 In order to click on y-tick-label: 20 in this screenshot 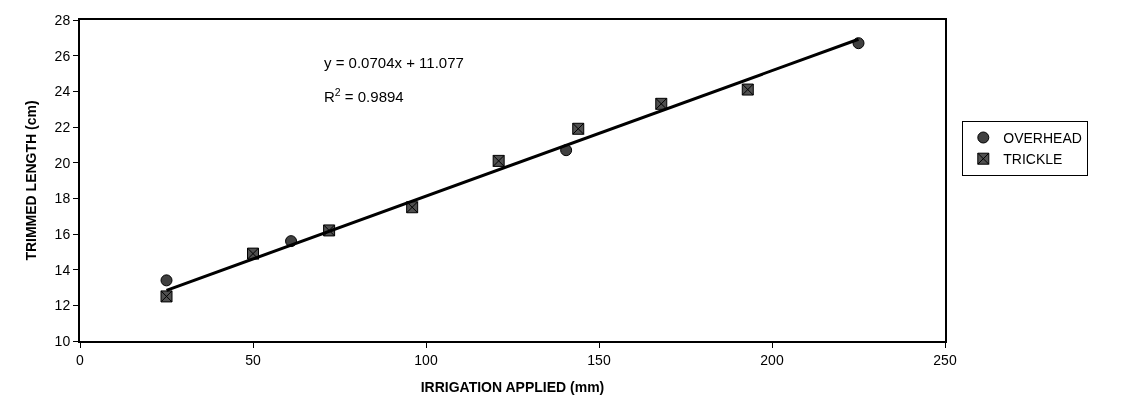, I will do `click(62, 162)`.